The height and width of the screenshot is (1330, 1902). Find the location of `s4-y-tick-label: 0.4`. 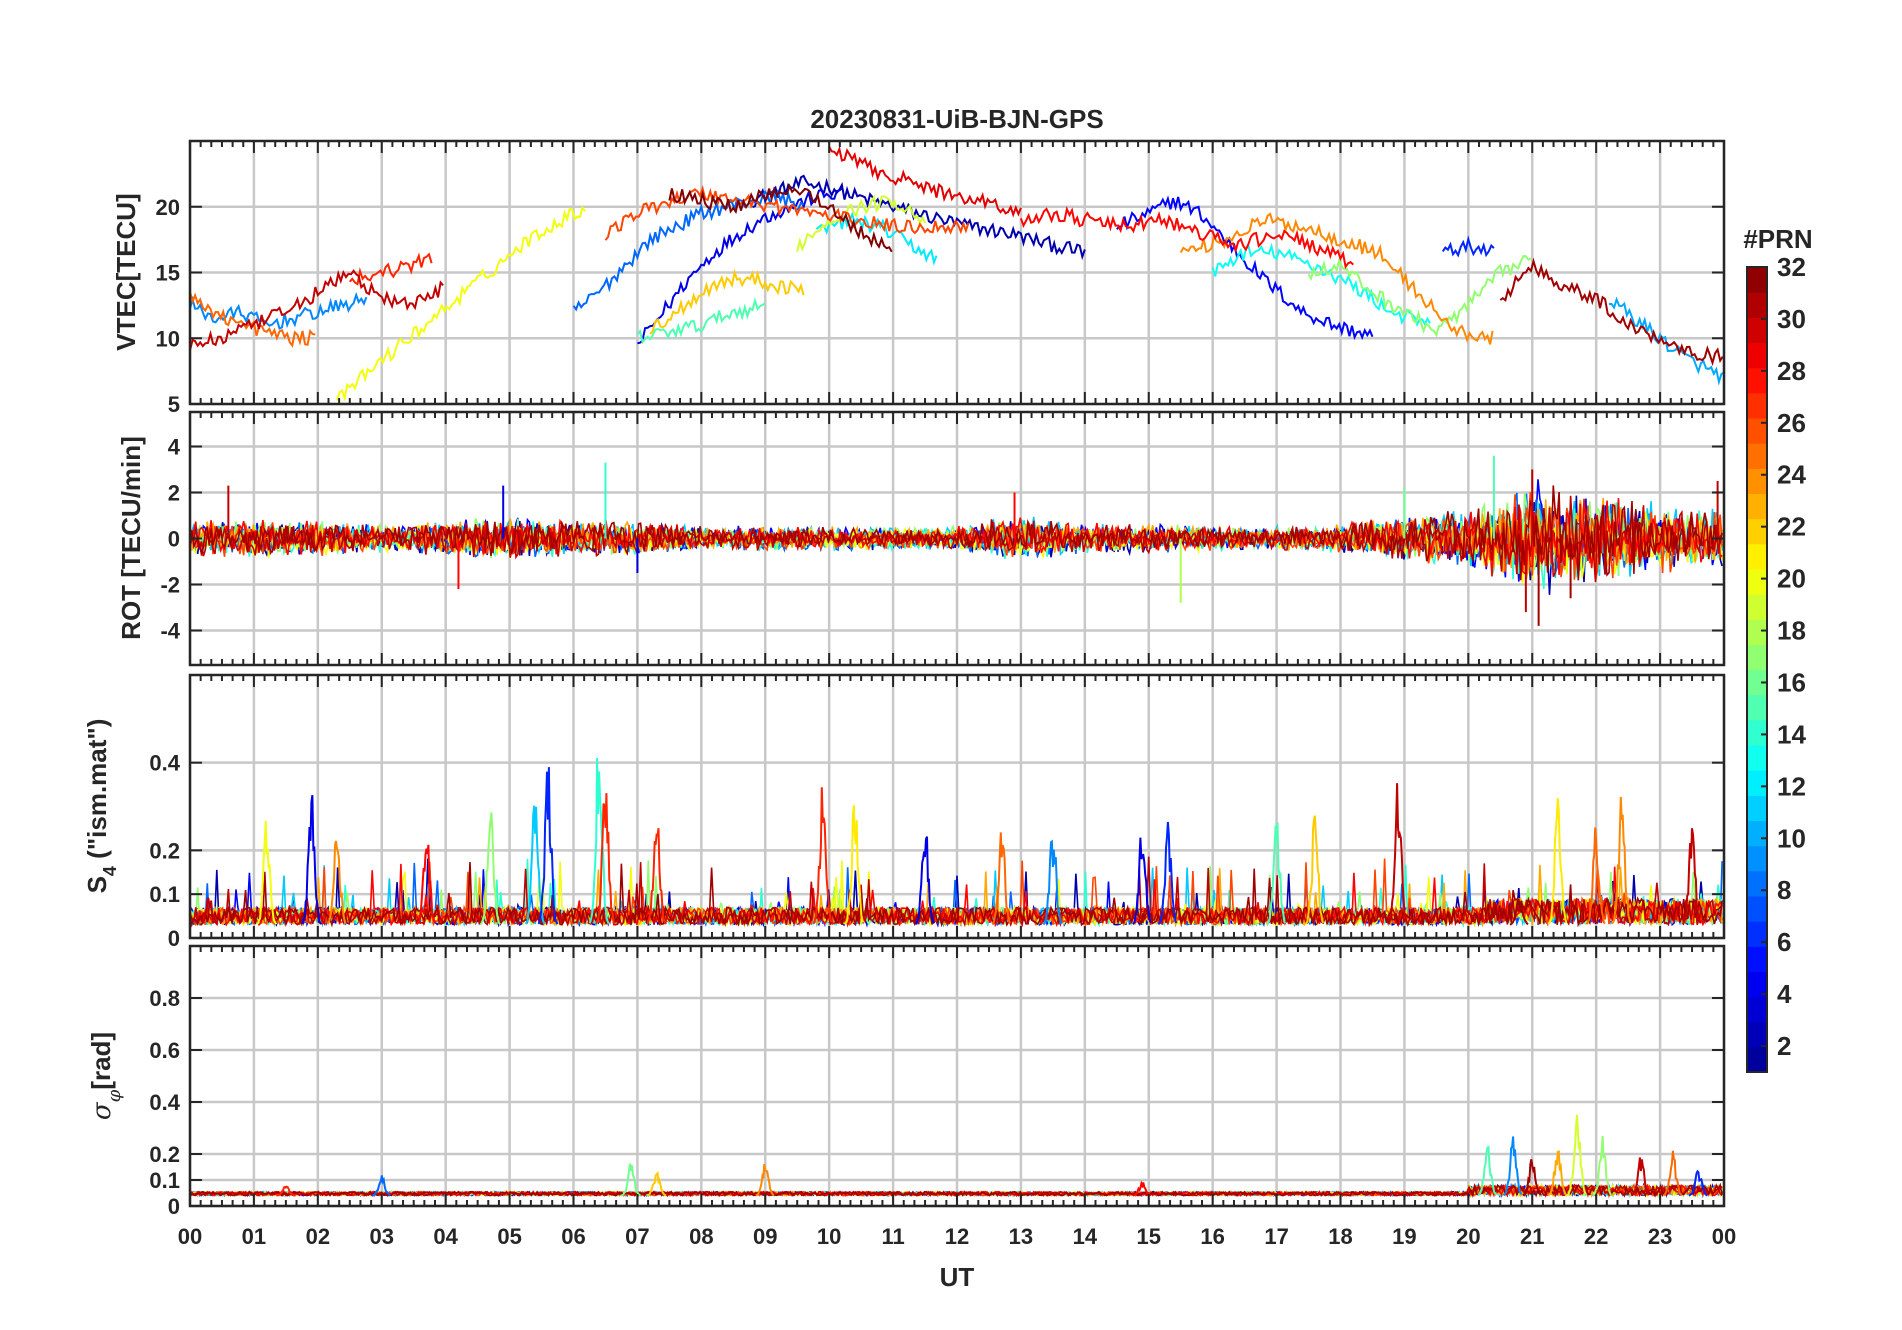

s4-y-tick-label: 0.4 is located at coordinates (164, 763).